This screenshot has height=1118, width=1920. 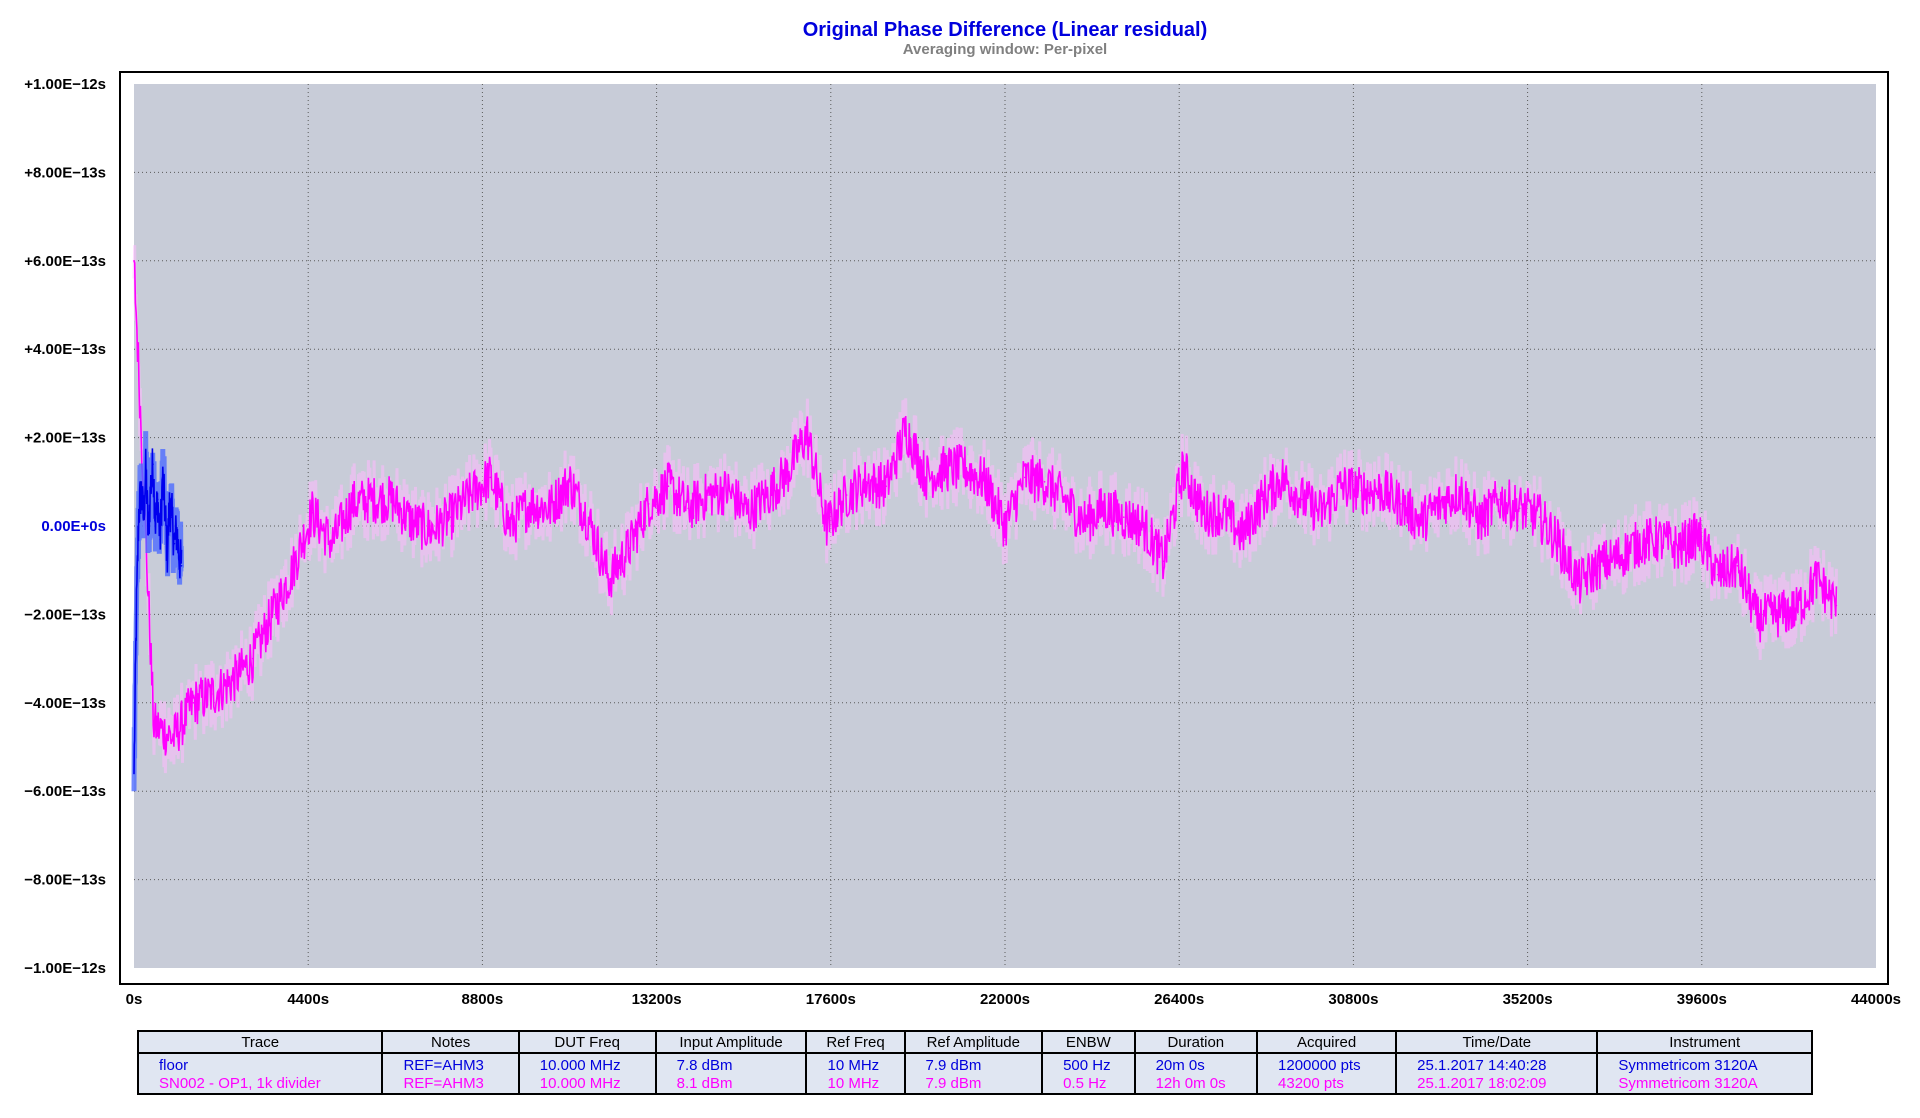 What do you see at coordinates (1497, 1064) in the screenshot?
I see `table-cell: 25.1.2017 14:40:28` at bounding box center [1497, 1064].